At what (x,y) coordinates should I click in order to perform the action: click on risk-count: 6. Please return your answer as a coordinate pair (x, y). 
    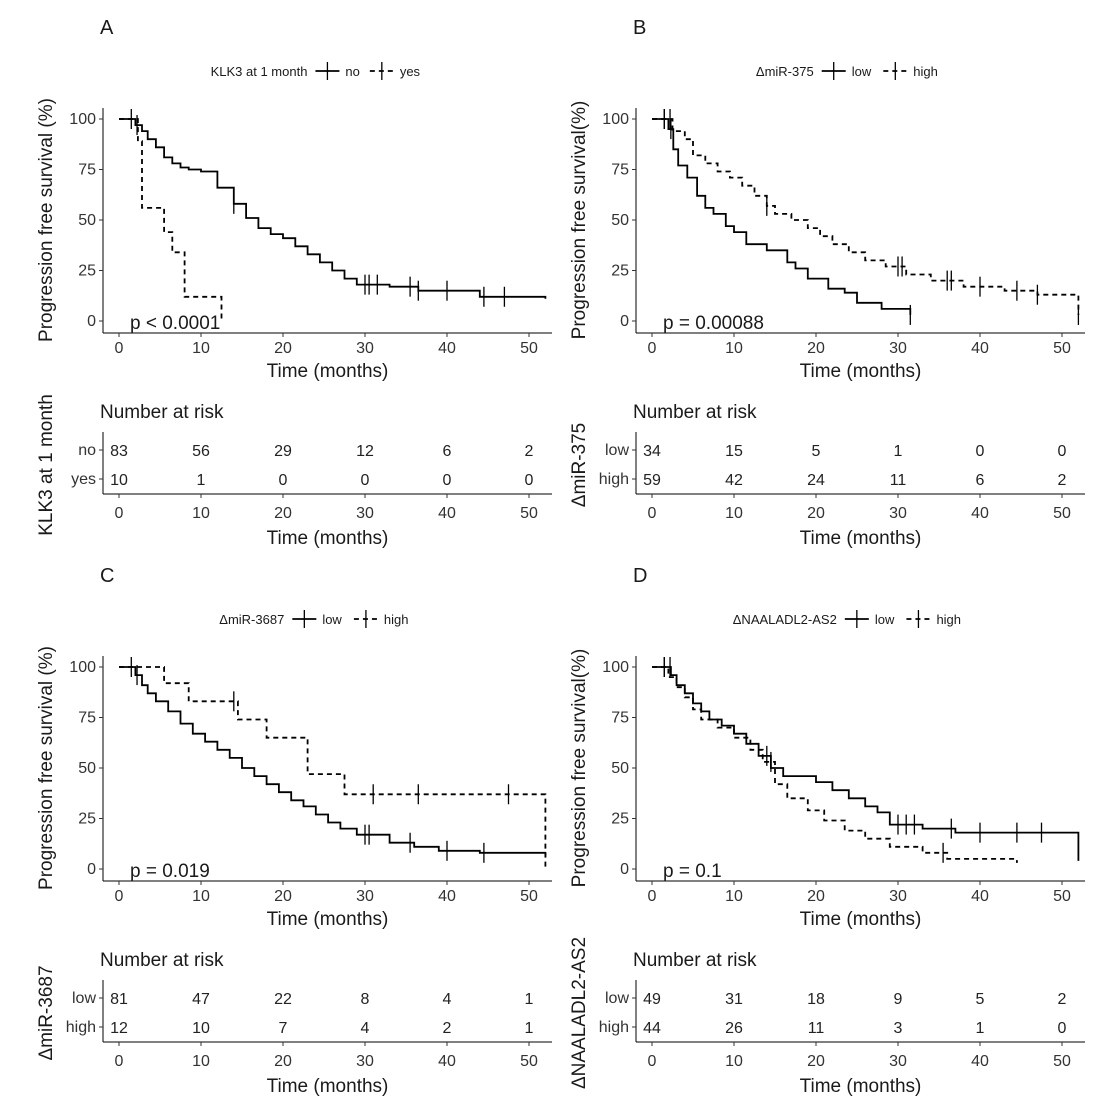
    Looking at the image, I should click on (980, 480).